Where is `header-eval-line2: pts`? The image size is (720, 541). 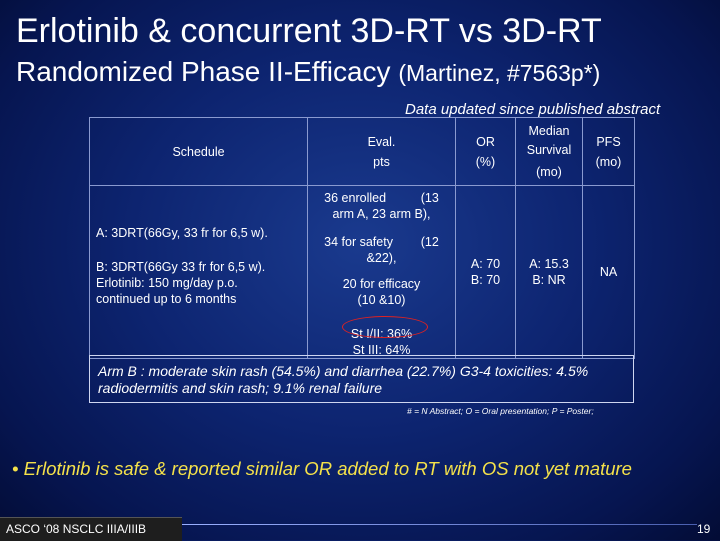
header-eval-line2: pts is located at coordinates (381, 161).